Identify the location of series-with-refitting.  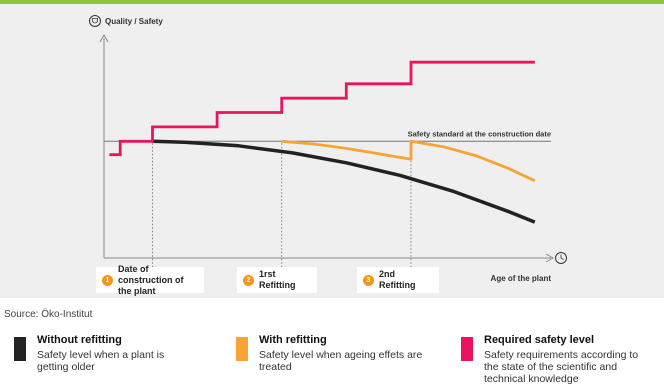
(408, 161).